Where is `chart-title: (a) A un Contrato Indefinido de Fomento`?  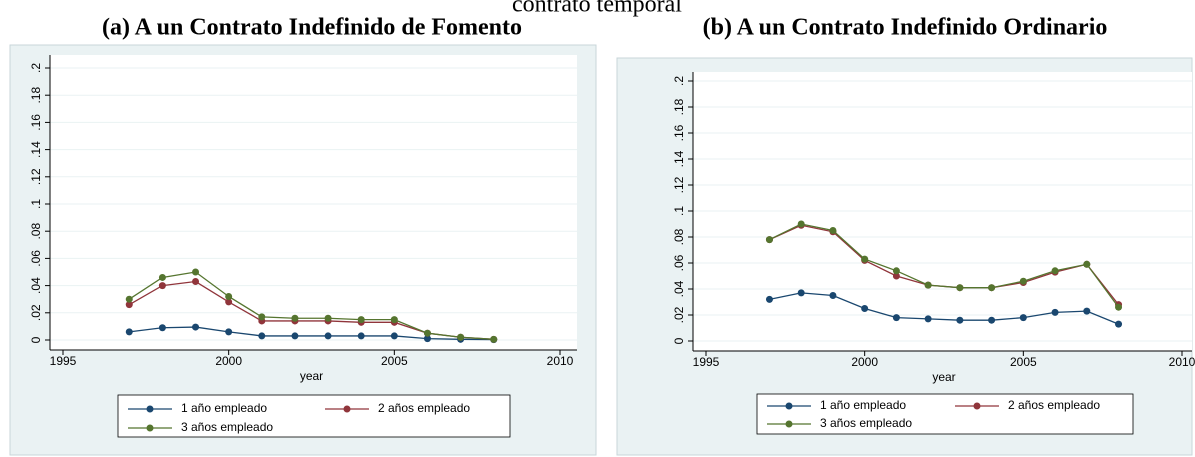 chart-title: (a) A un Contrato Indefinido de Fomento is located at coordinates (312, 28).